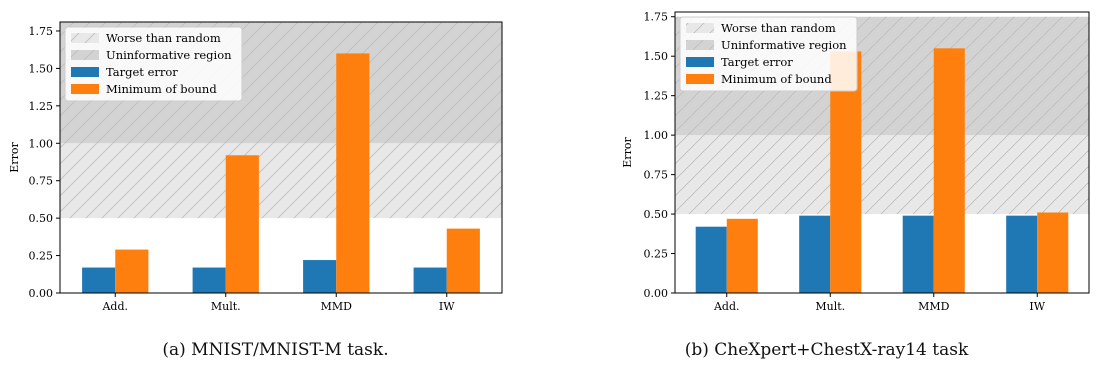 This screenshot has width=1102, height=381. I want to click on caption-b: (b) CheXpert+ChestX-ray14 task, so click(826, 350).